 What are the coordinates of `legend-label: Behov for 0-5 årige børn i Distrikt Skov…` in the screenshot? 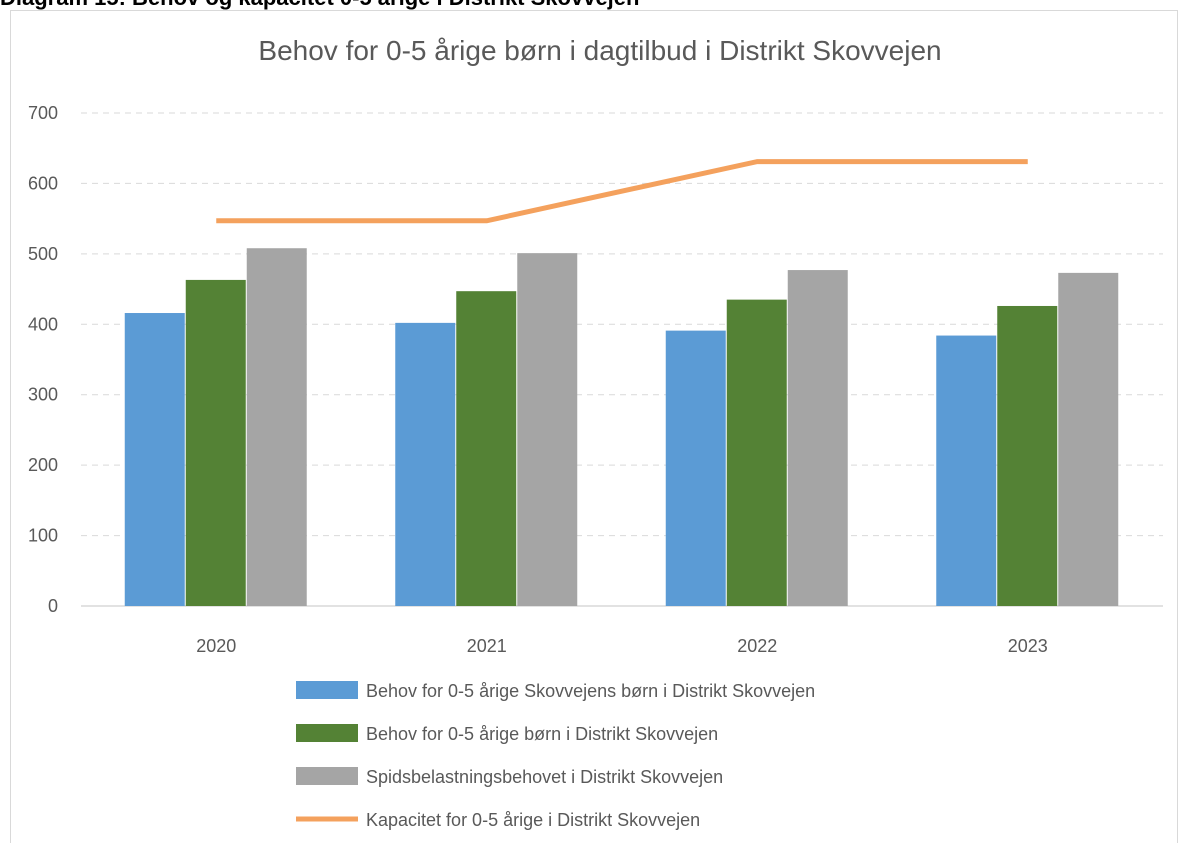 It's located at (542, 734).